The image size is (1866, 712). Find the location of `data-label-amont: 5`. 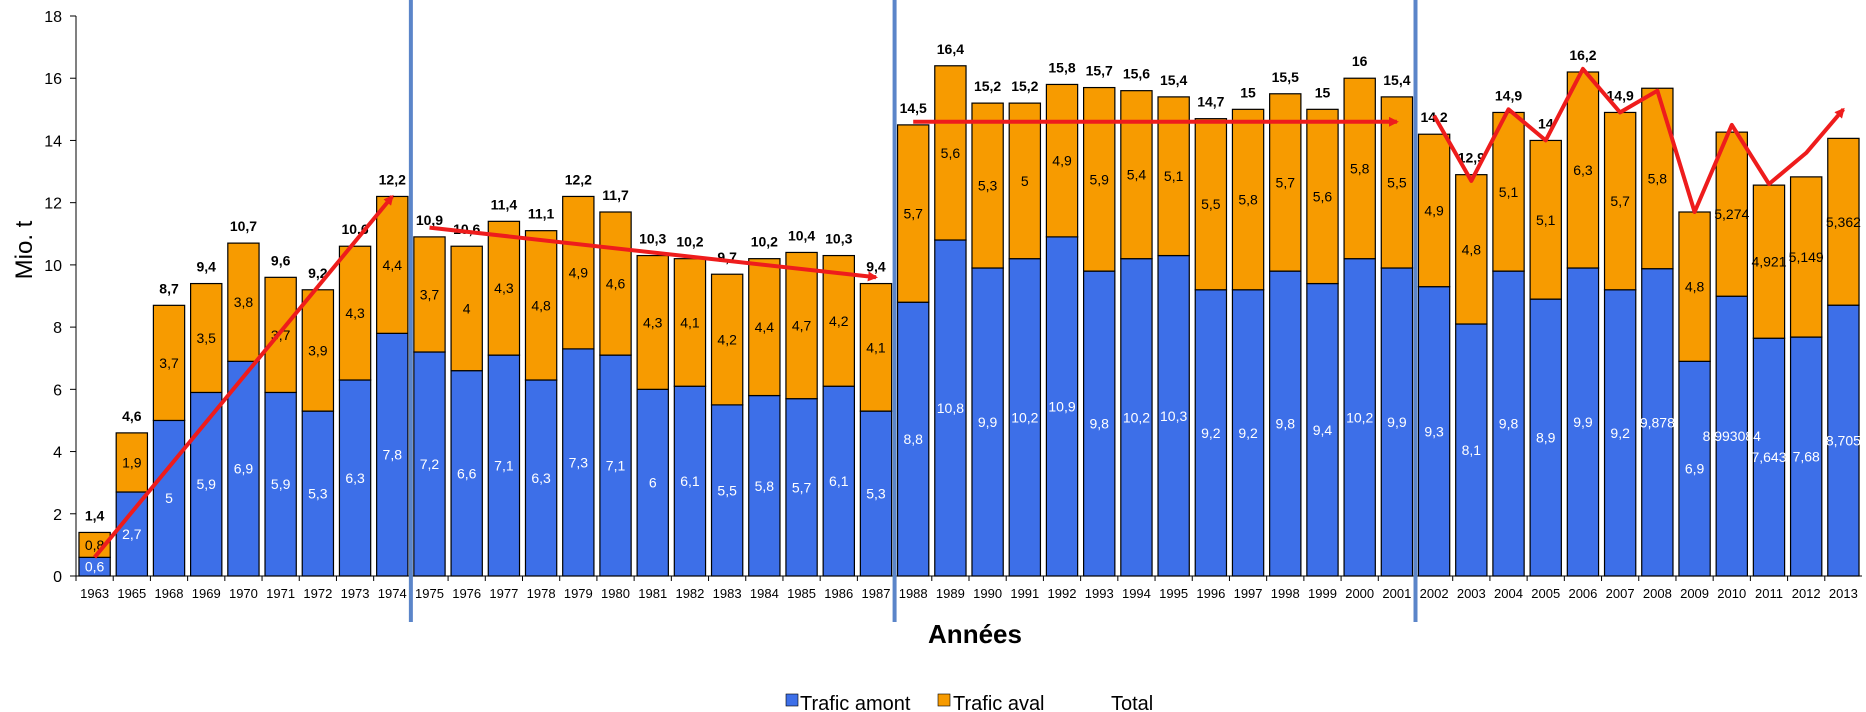

data-label-amont: 5 is located at coordinates (169, 498).